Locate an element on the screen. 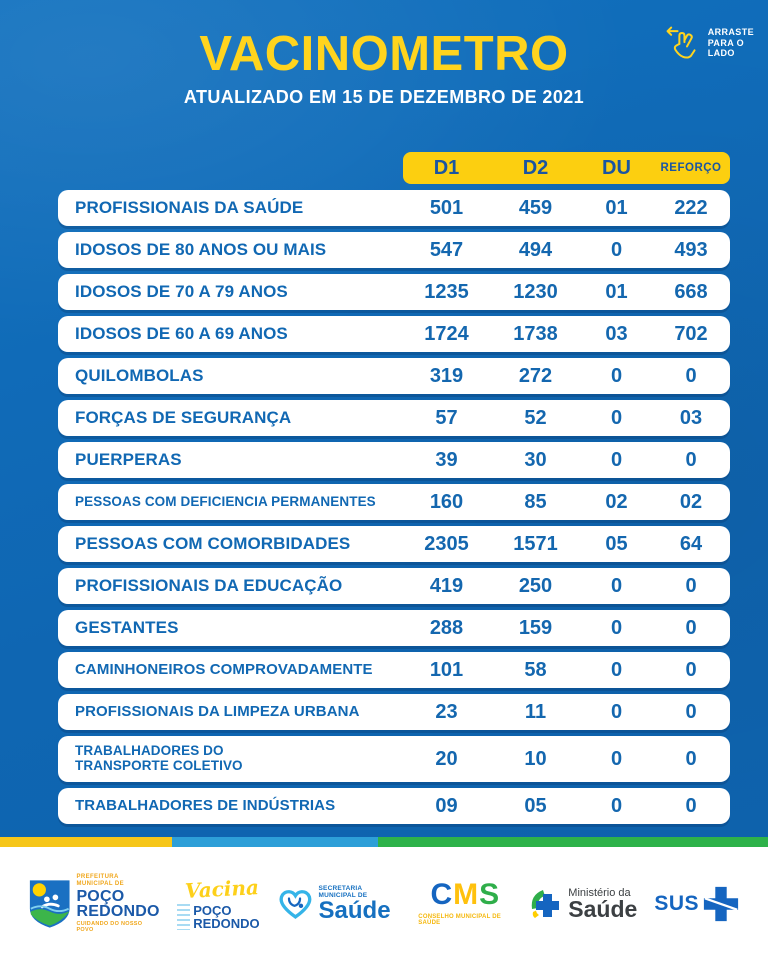 The height and width of the screenshot is (960, 768). cell-d1: 160 is located at coordinates (446, 501).